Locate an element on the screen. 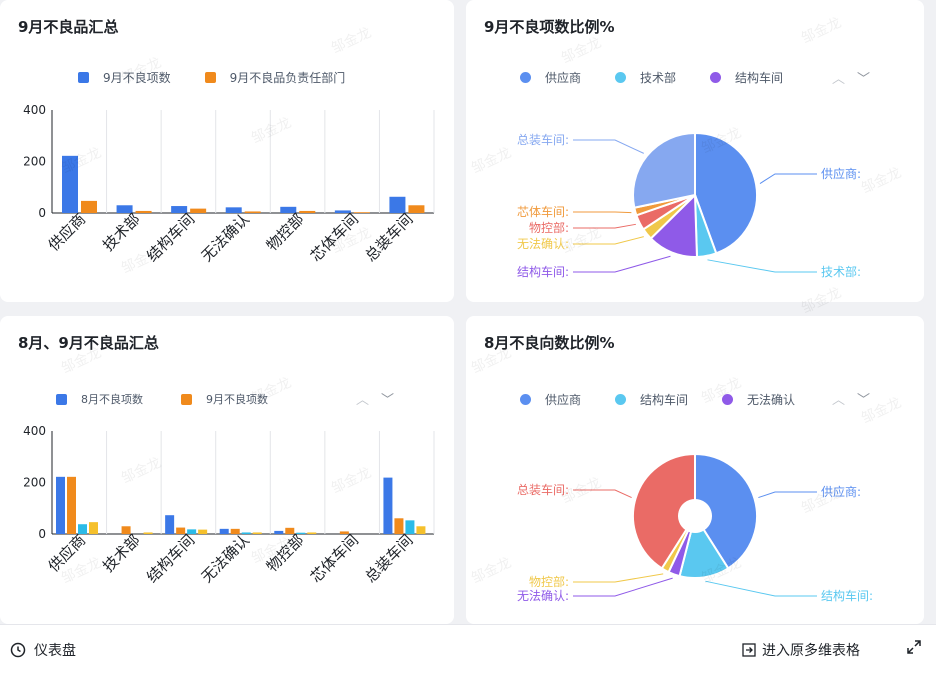 Image resolution: width=936 pixels, height=673 pixels. pie-slice-label: 技术部: is located at coordinates (841, 271).